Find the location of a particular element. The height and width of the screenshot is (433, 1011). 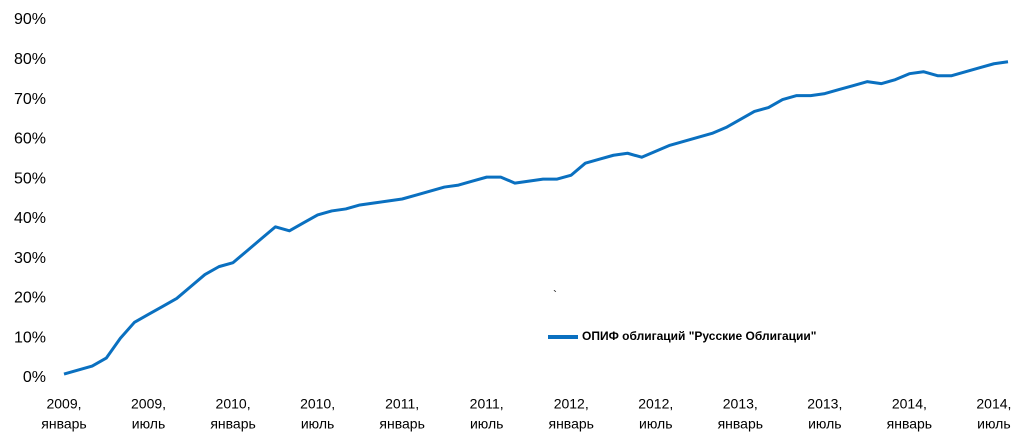

y-tick-label: 0% is located at coordinates (34, 377).